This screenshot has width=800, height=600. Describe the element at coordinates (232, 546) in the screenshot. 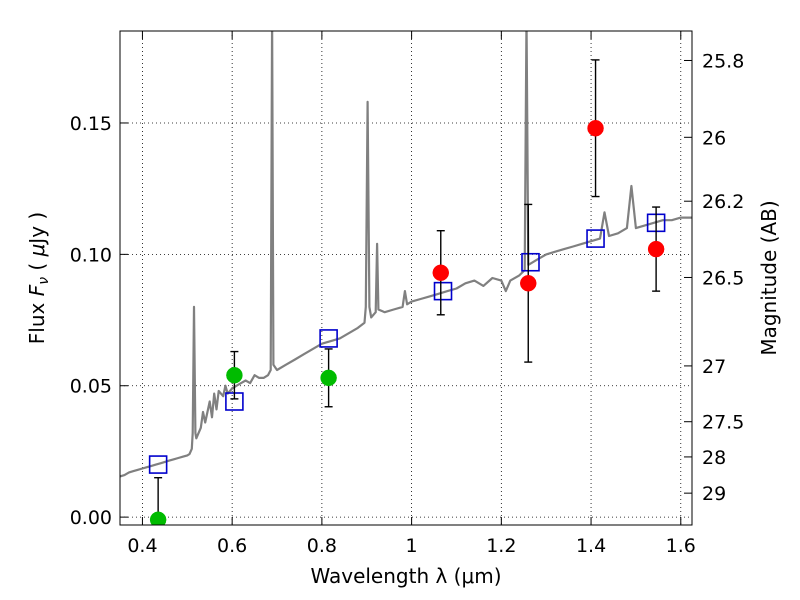

I see `x-tick-label: 0.6` at that location.